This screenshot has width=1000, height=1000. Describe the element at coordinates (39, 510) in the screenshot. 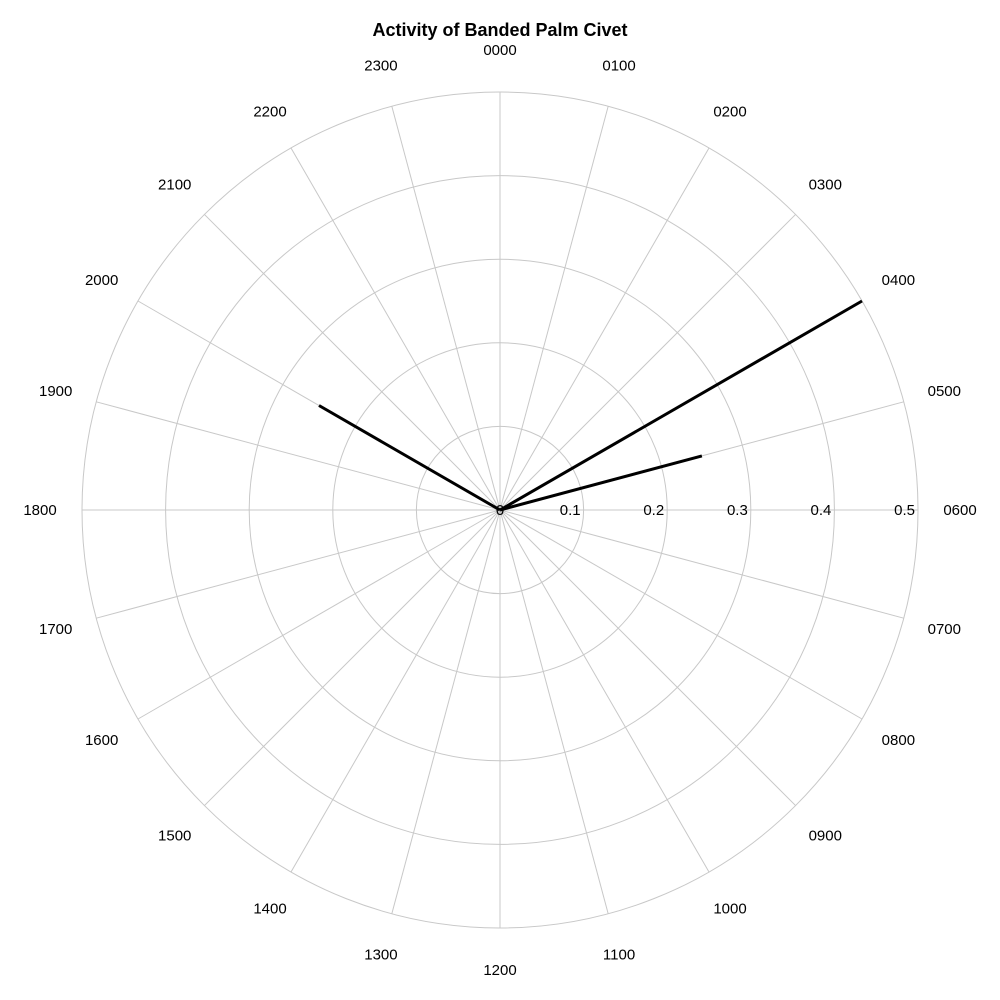

I see `hour-tick-label: 1800` at that location.